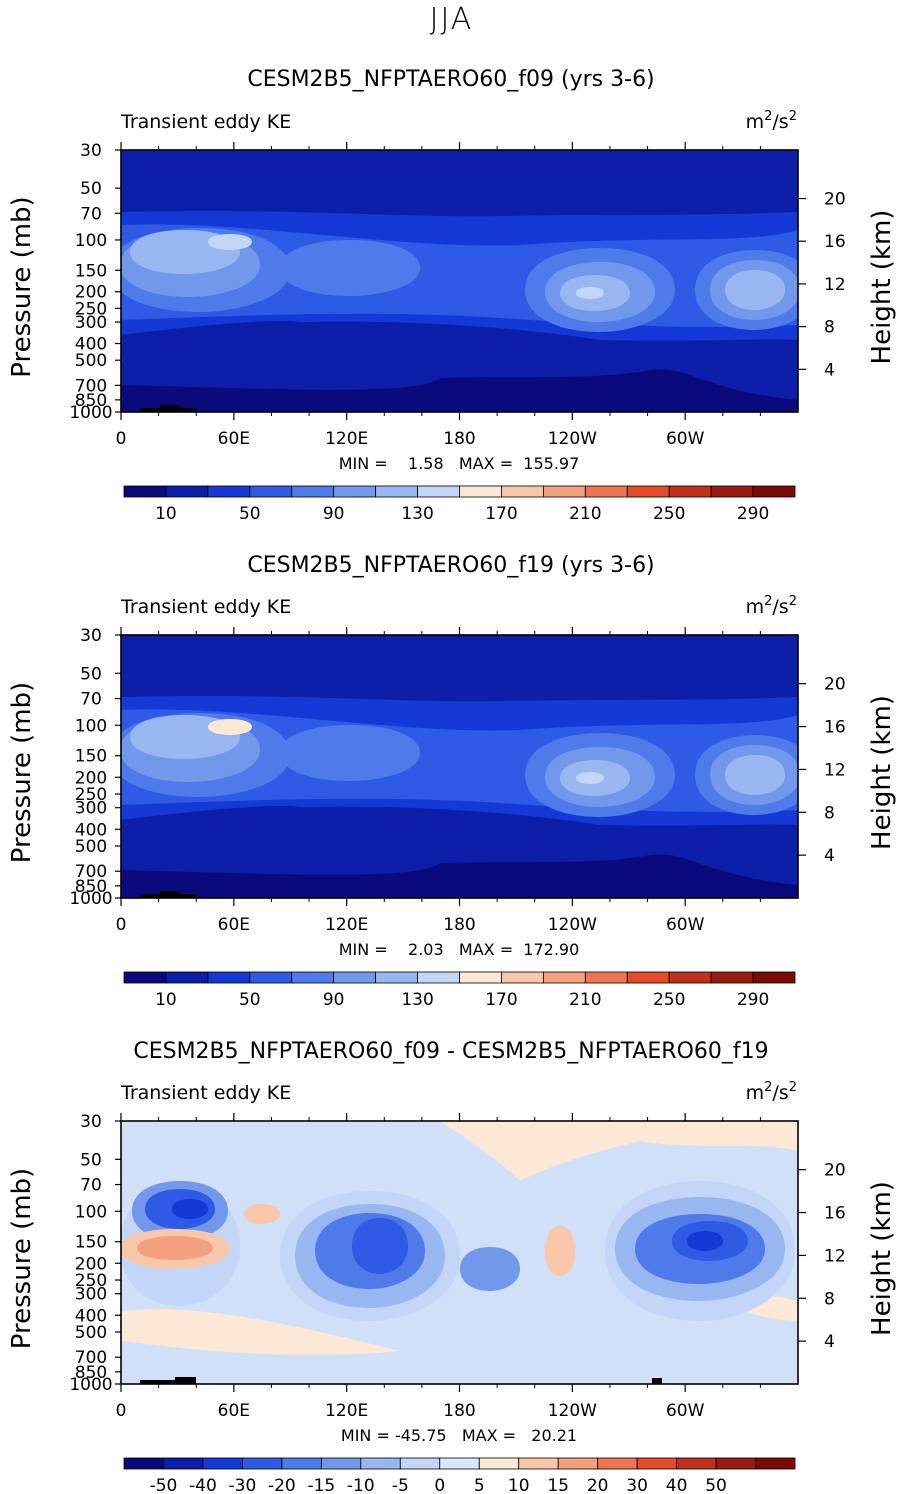  I want to click on pressure-tick-label: 30, so click(91, 1122).